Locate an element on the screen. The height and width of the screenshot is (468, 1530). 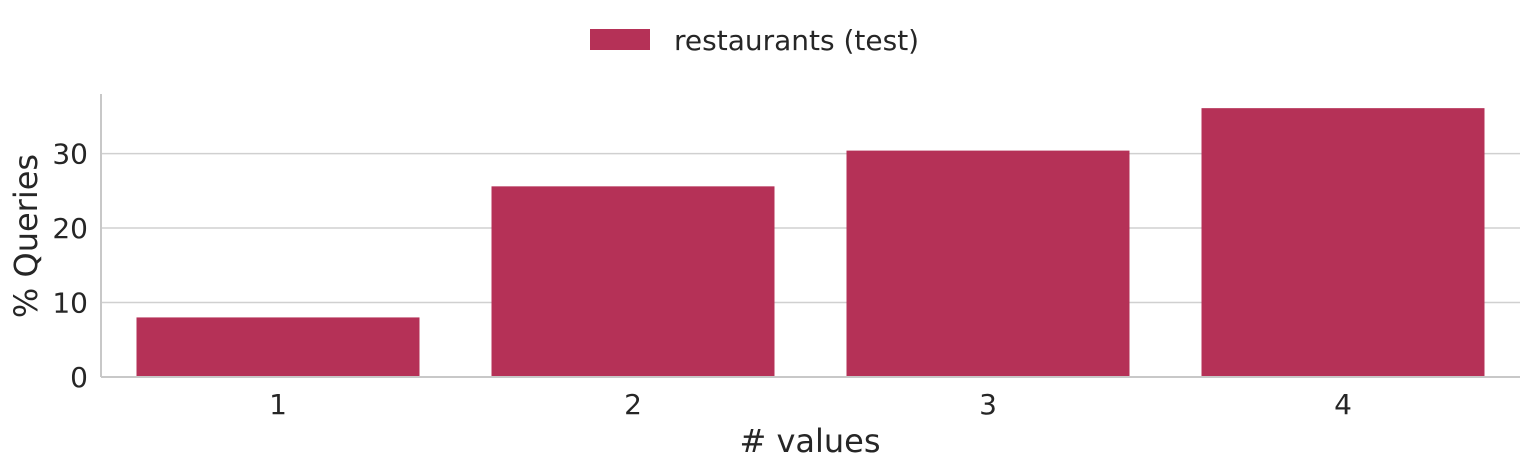
legend-label-restaurants-test: restaurants (test) is located at coordinates (796, 40).